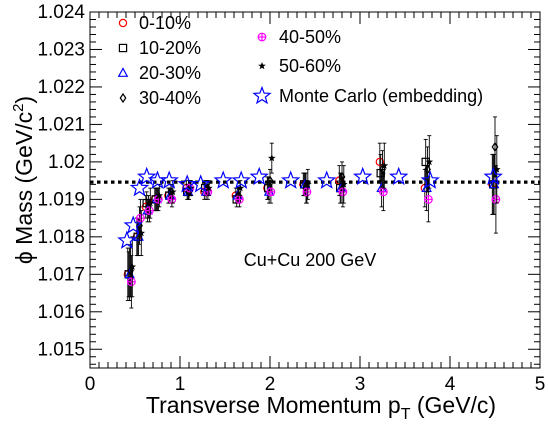 The image size is (548, 430). What do you see at coordinates (310, 37) in the screenshot?
I see `legend-label-4: 40-50%` at bounding box center [310, 37].